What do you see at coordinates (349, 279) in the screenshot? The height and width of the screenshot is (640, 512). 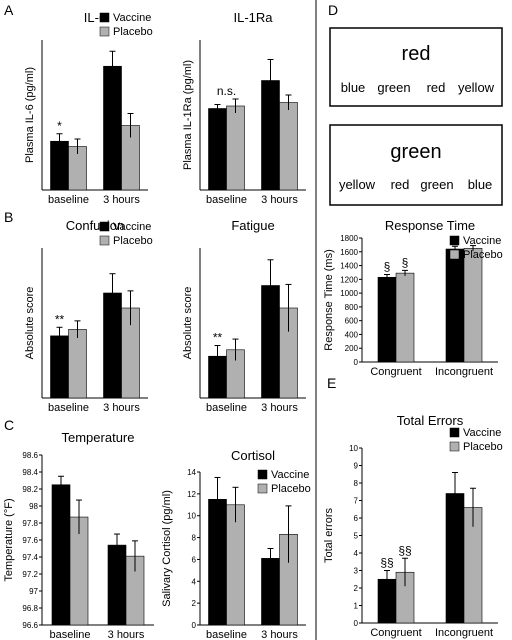 I see `y-tick-label: 1200` at bounding box center [349, 279].